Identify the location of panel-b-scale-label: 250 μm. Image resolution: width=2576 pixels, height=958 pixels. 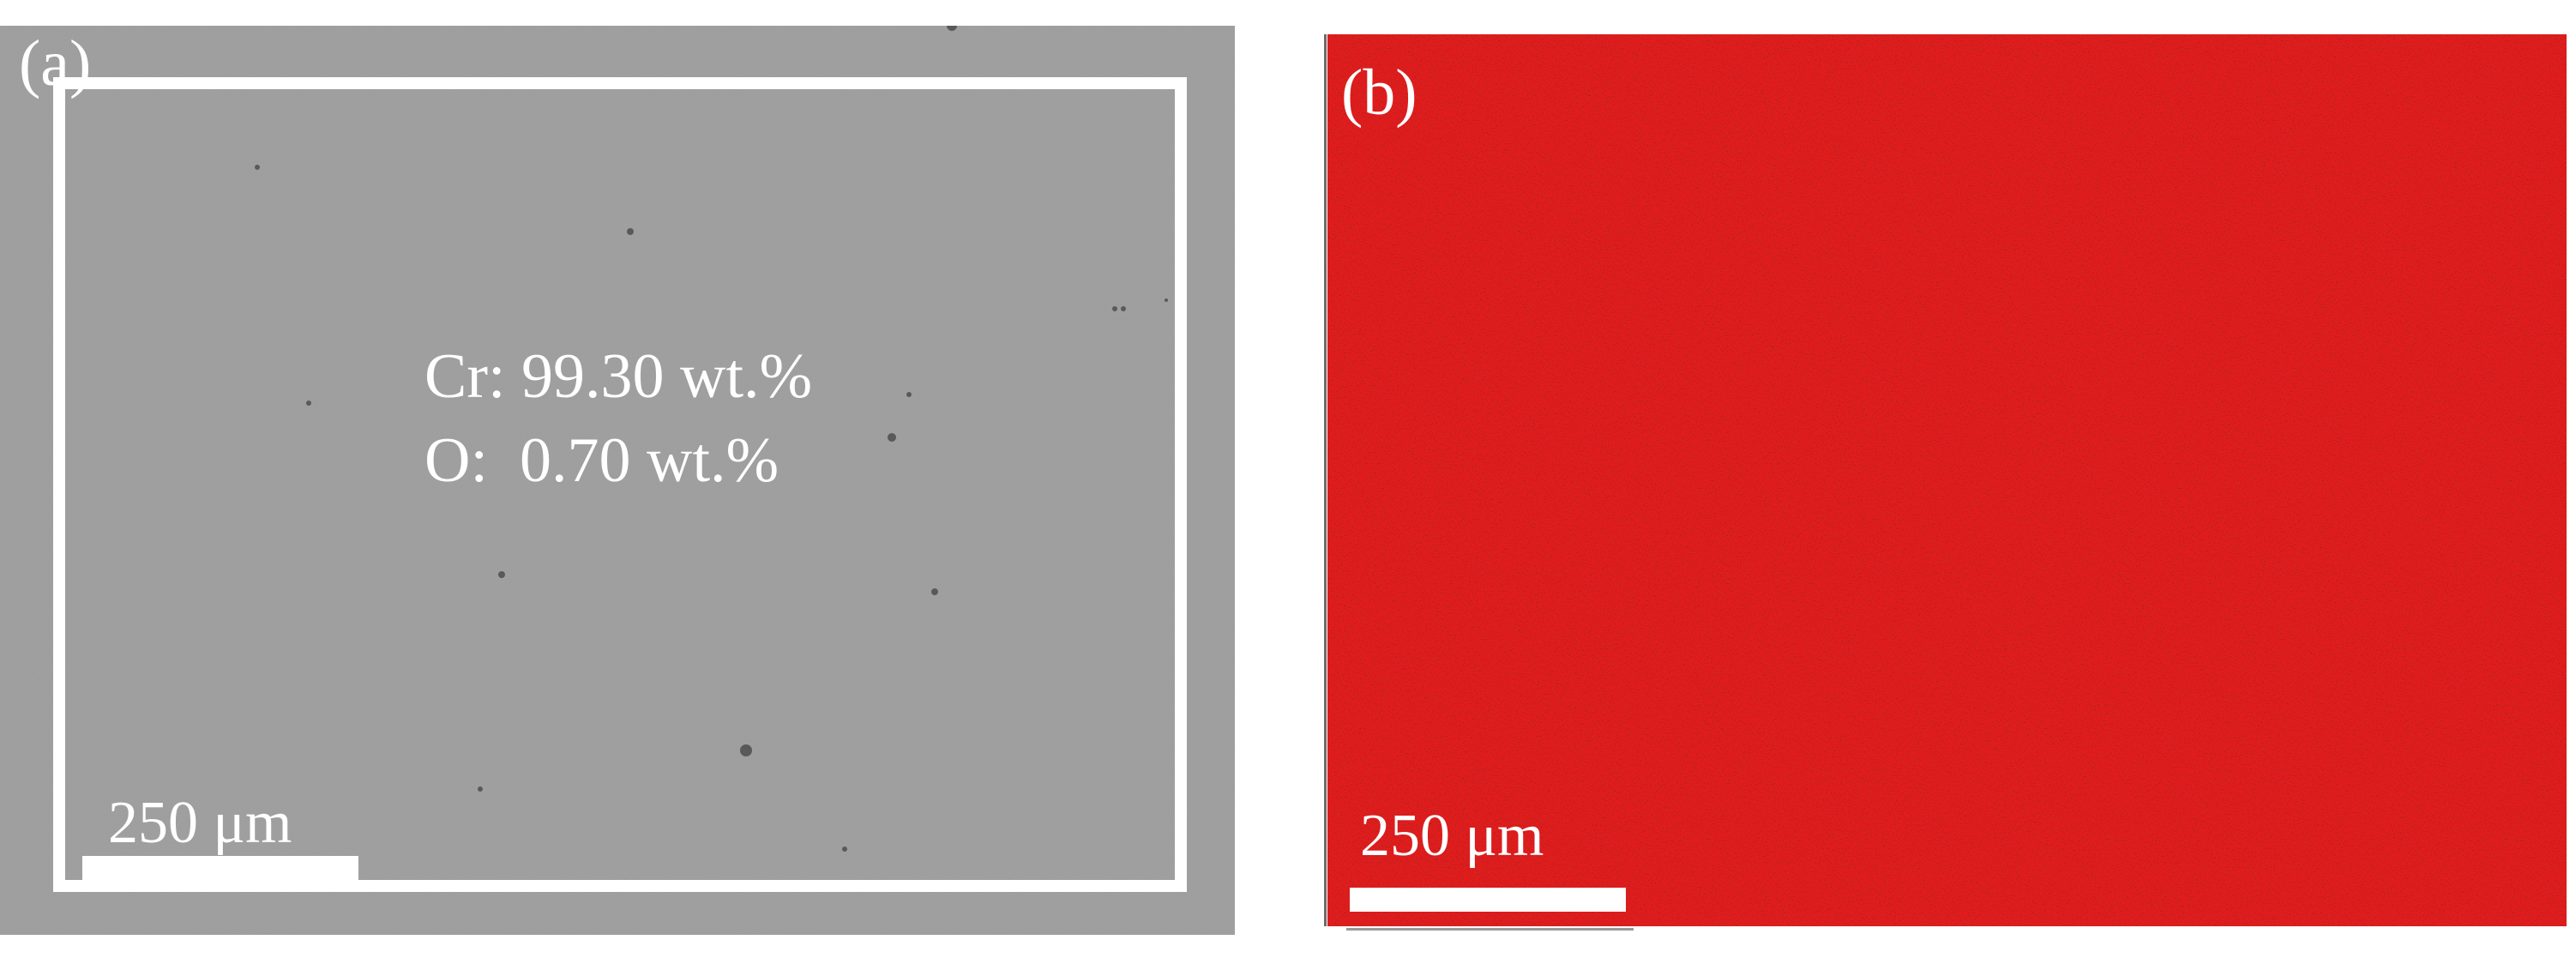
(1452, 836).